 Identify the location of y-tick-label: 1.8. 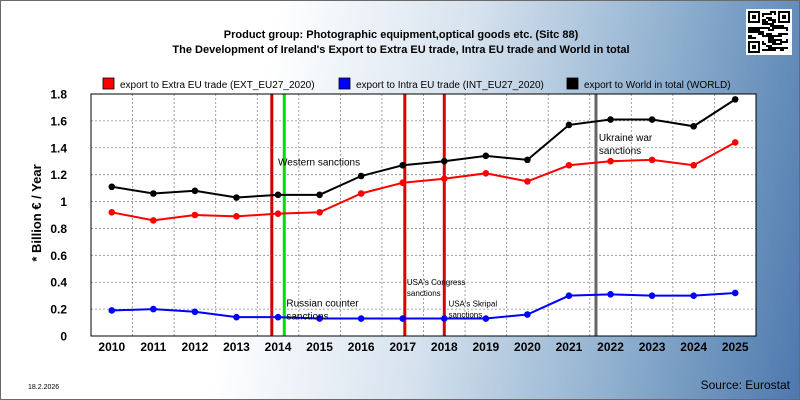
(58, 95).